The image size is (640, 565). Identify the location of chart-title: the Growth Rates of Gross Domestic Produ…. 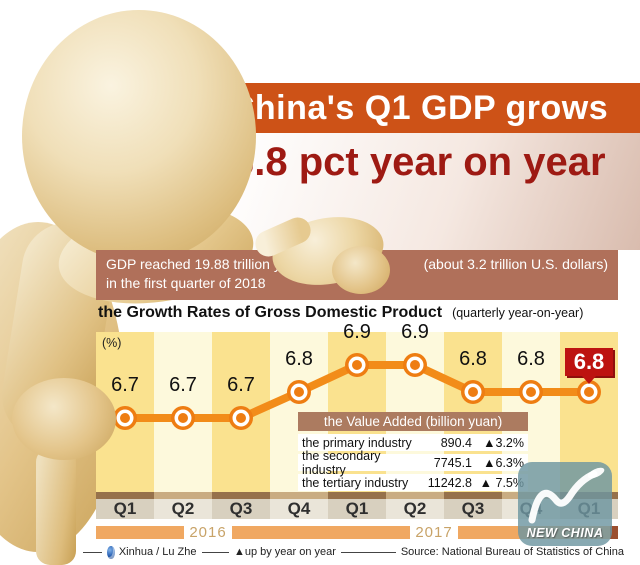
(270, 312).